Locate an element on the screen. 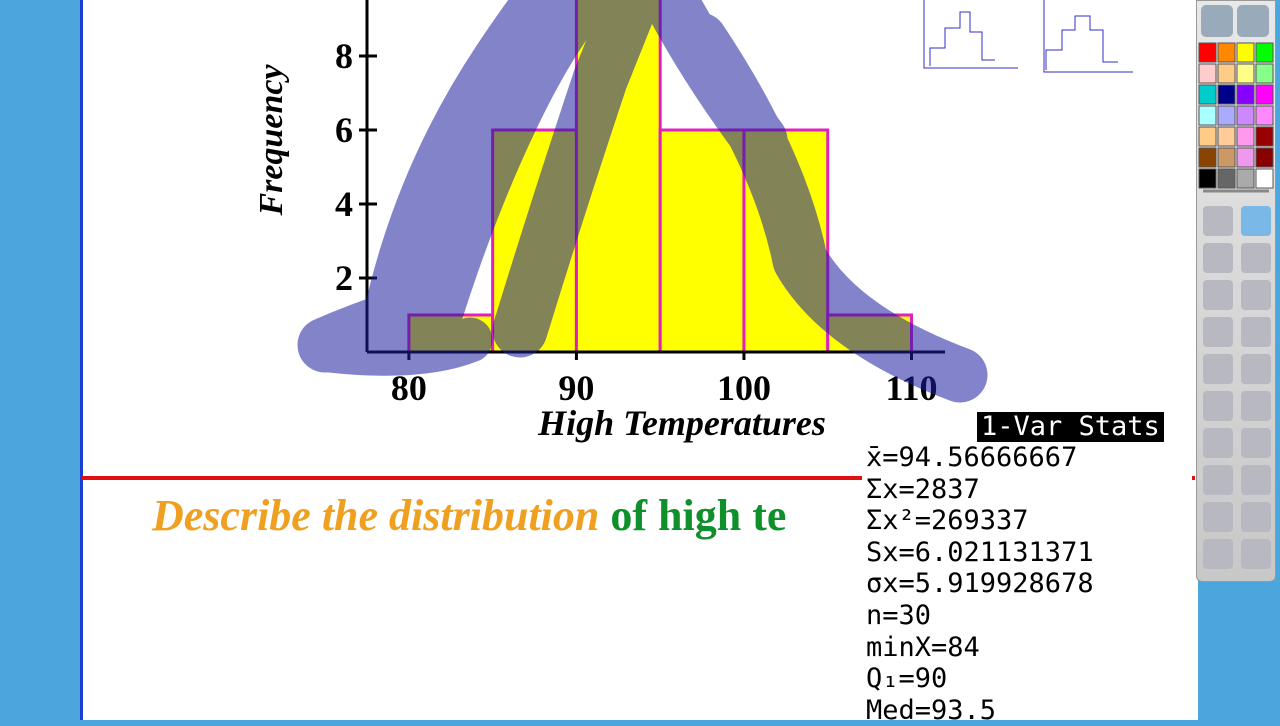  stats-line: Med=93.5 is located at coordinates (931, 710).